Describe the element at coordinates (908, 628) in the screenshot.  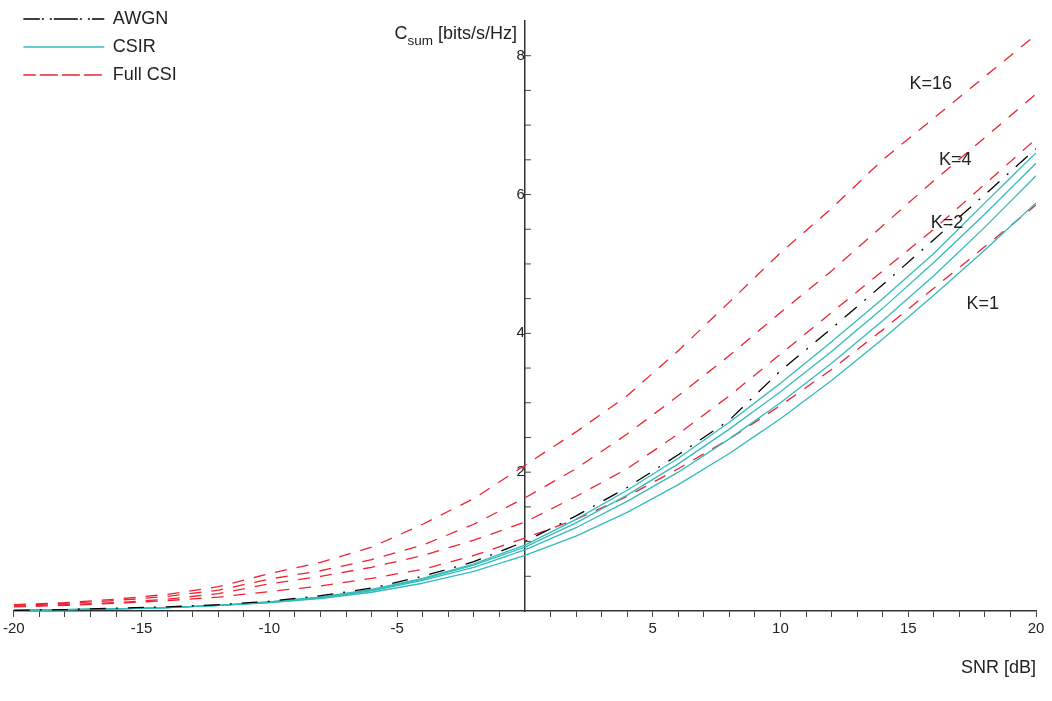
I see `x-tick-label: 15` at that location.